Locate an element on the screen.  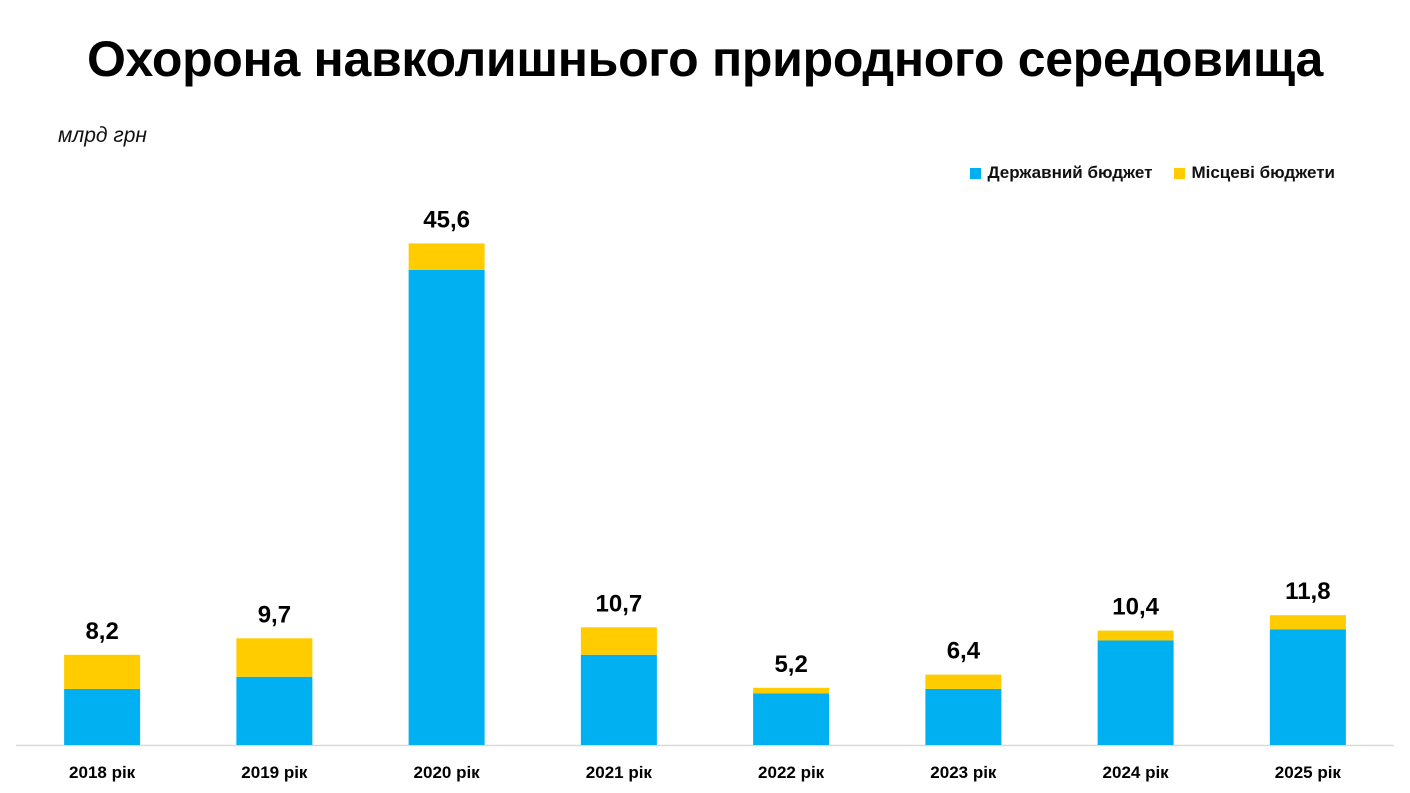
data-label: 10,4 is located at coordinates (1135, 607).